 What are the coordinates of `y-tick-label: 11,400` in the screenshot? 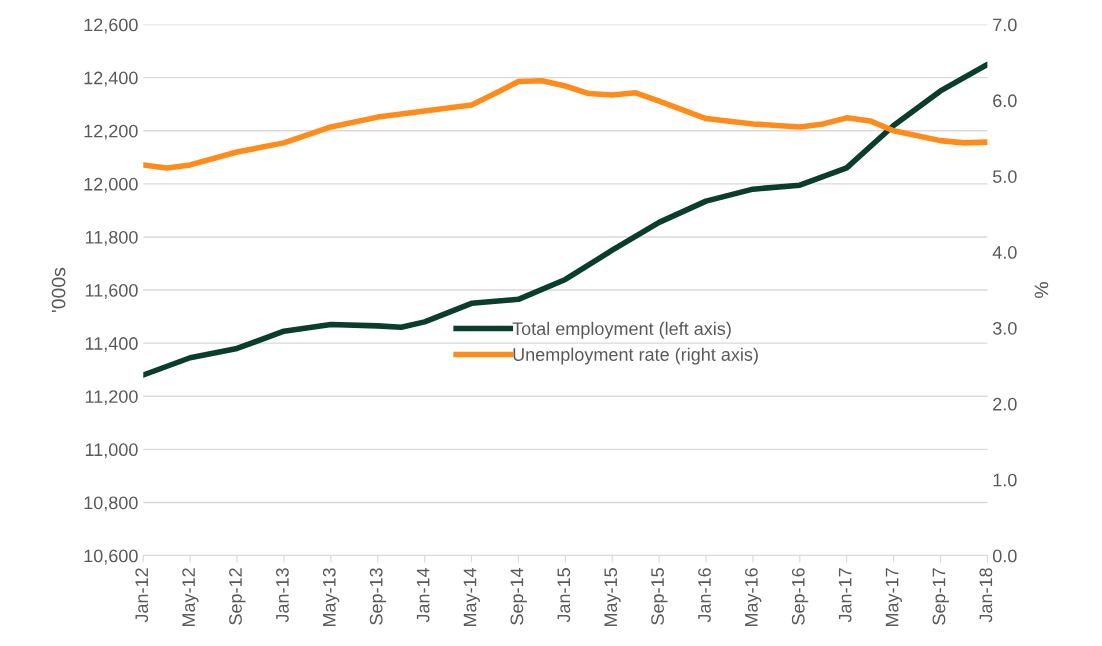 It's located at (111, 345).